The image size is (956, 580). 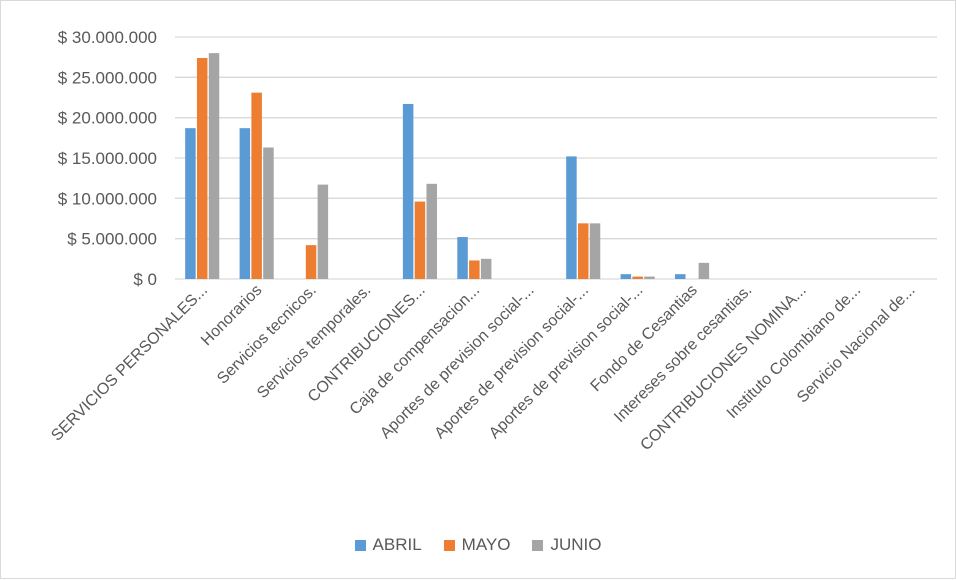 I want to click on category-label: Servicios tecnicos., so click(x=267, y=335).